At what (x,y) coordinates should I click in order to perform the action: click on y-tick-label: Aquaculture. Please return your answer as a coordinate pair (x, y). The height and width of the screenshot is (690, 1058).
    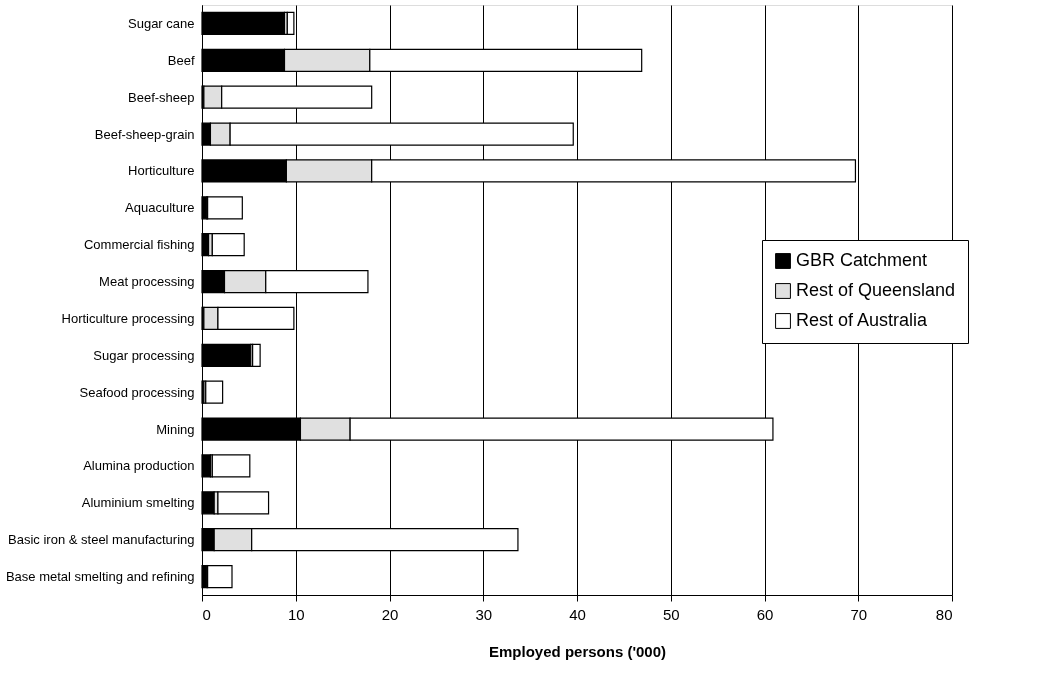
    Looking at the image, I should click on (160, 208).